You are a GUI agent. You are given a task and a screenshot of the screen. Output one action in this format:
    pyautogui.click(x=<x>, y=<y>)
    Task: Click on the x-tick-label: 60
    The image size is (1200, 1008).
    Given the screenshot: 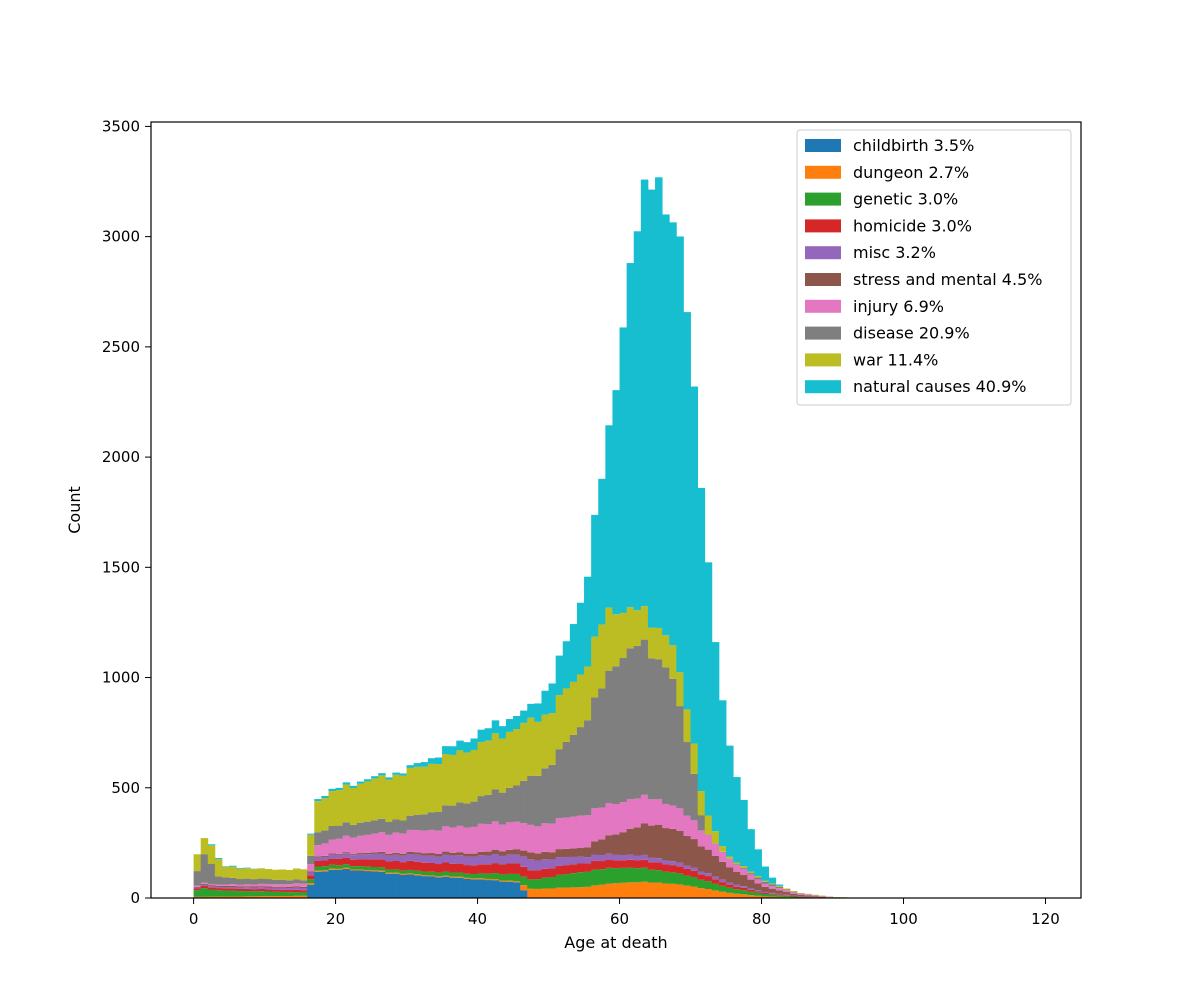 What is the action you would take?
    pyautogui.click(x=619, y=919)
    